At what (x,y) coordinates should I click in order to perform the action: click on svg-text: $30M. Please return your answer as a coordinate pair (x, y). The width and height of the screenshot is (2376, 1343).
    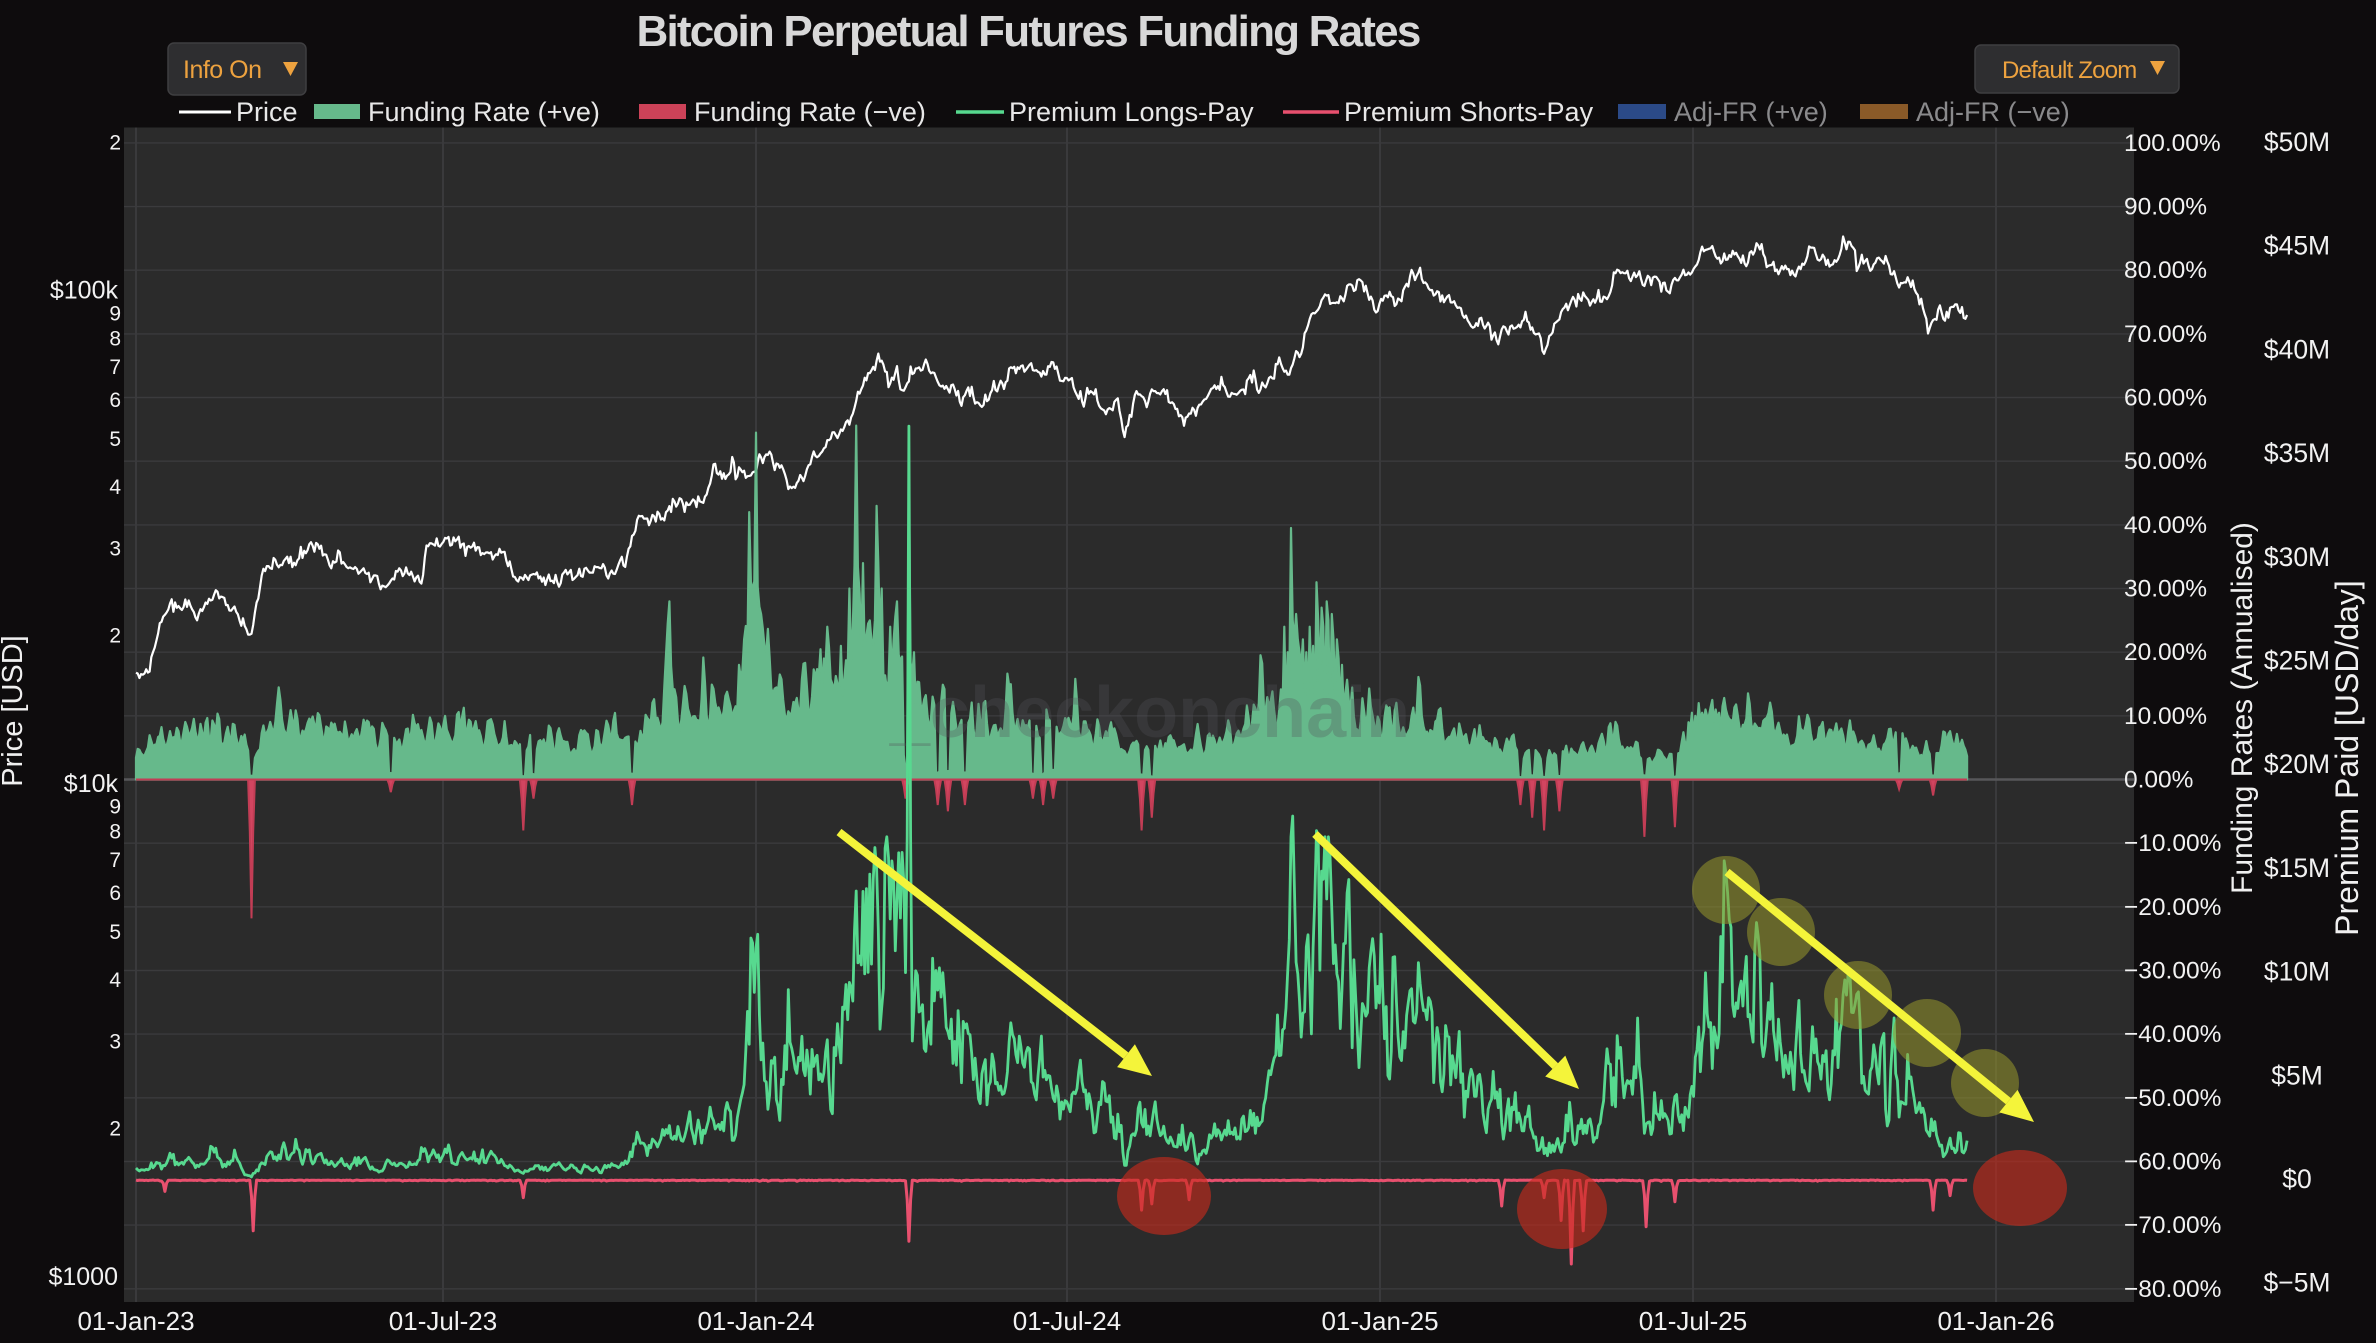
    Looking at the image, I should click on (2297, 557).